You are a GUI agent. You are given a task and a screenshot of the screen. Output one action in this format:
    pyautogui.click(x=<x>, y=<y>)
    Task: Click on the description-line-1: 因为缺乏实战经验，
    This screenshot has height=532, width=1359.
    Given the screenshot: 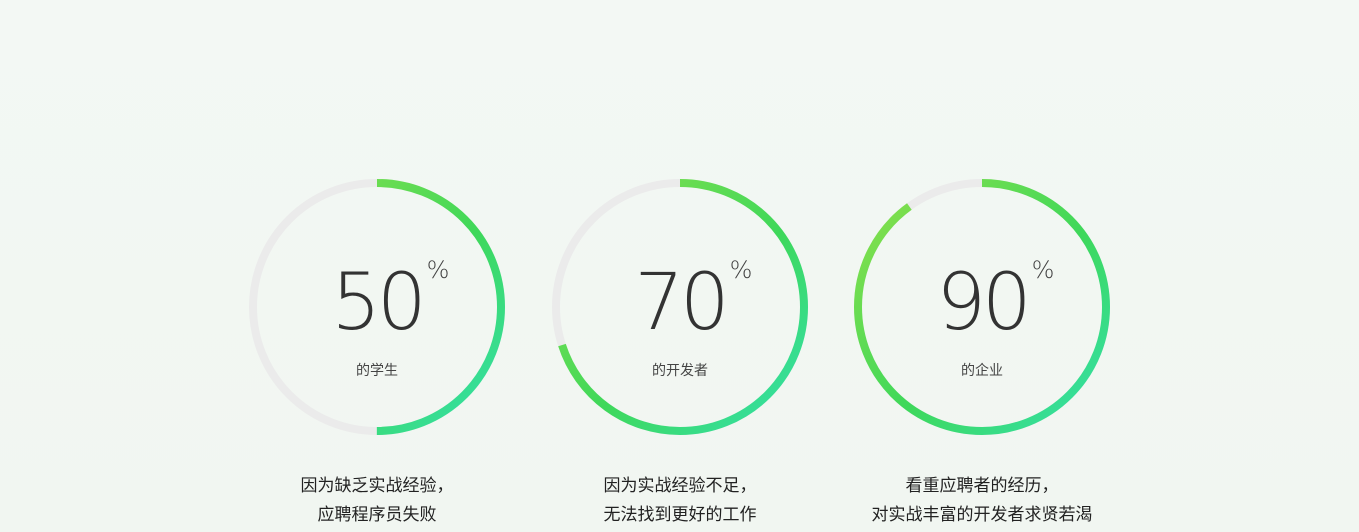 What is the action you would take?
    pyautogui.click(x=377, y=486)
    